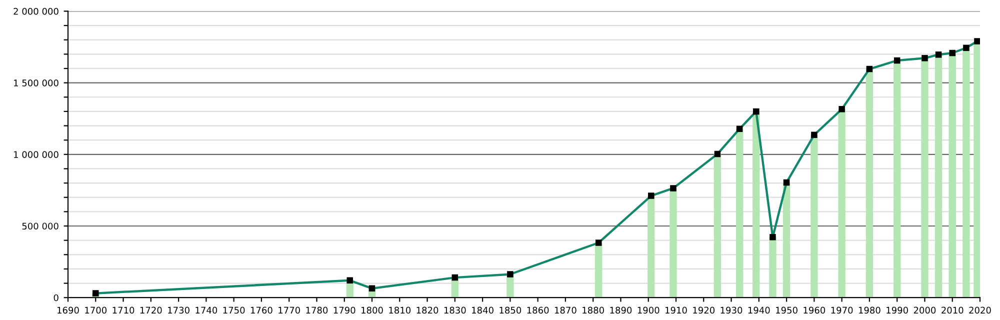 The image size is (1000, 320). Describe the element at coordinates (815, 310) in the screenshot. I see `x-tick-label: 1960` at that location.